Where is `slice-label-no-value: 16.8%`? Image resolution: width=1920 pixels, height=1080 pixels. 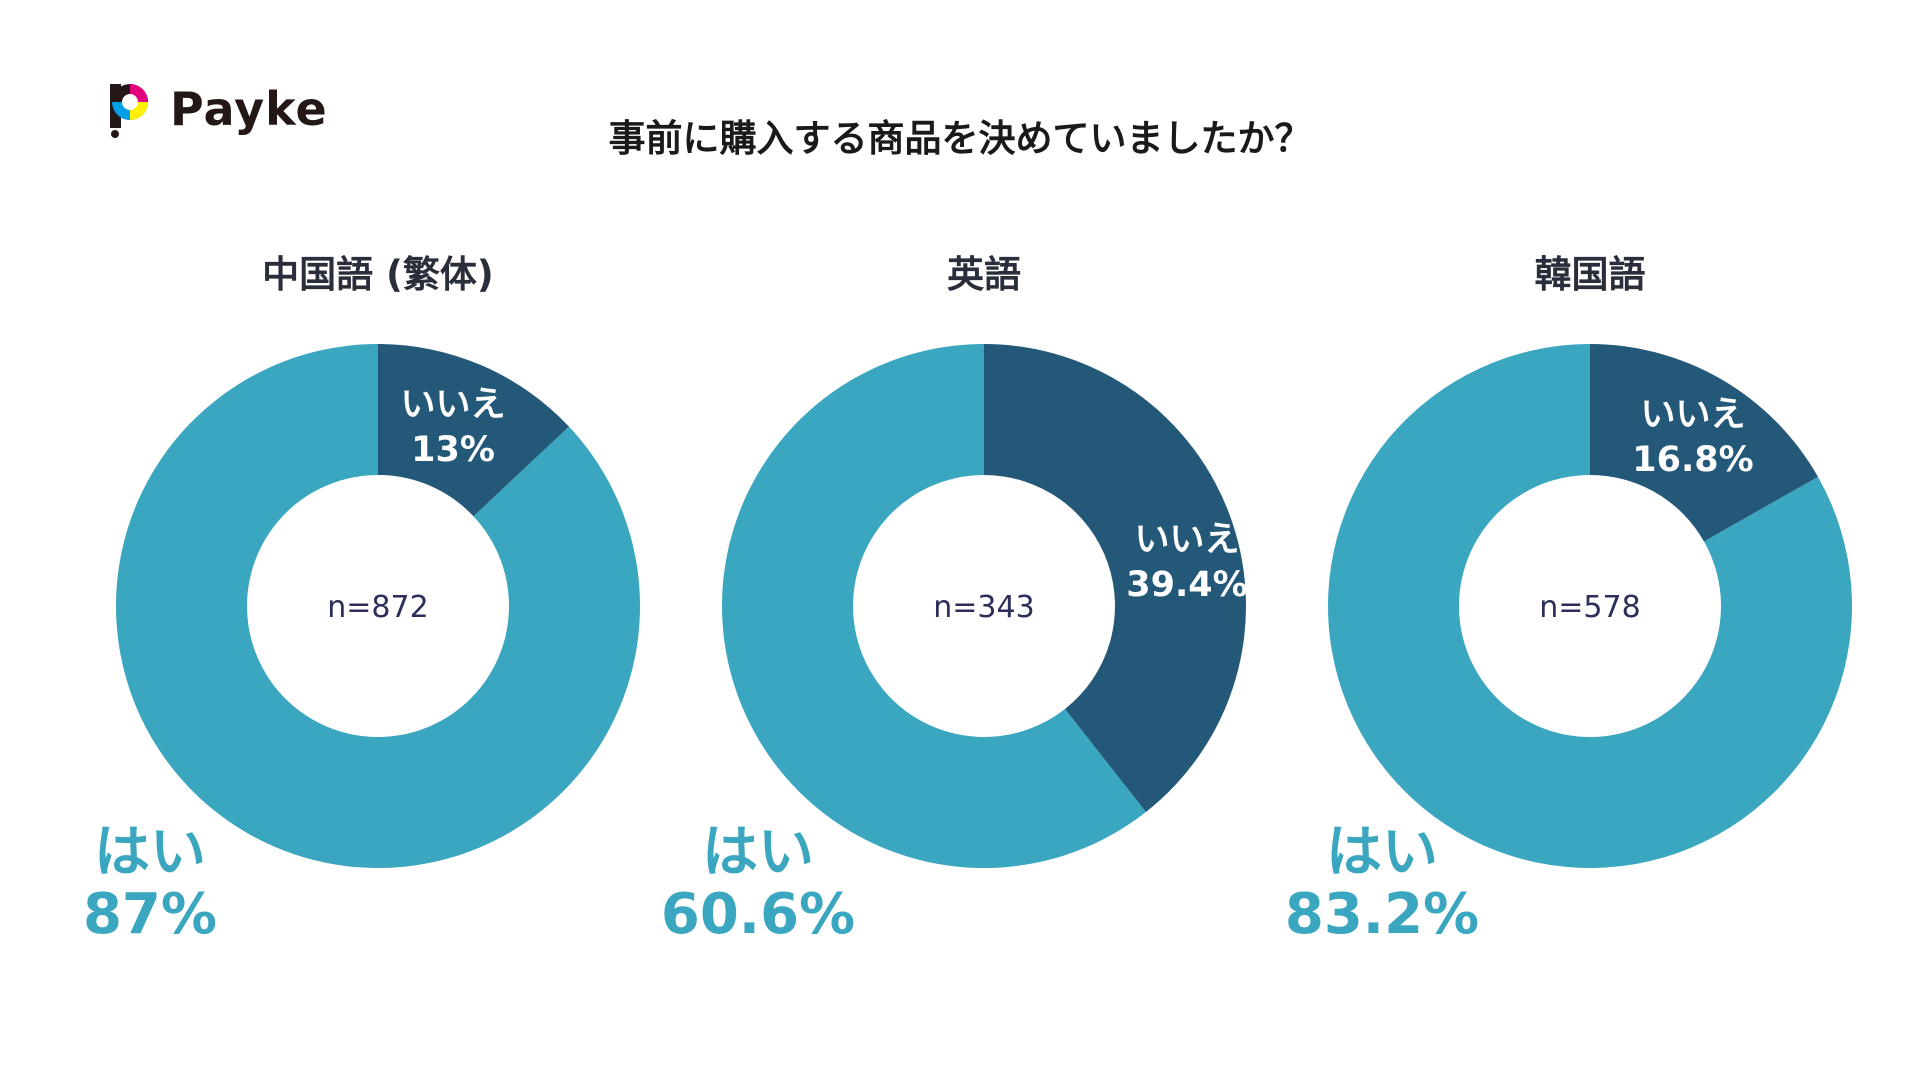
slice-label-no-value: 16.8% is located at coordinates (1693, 460).